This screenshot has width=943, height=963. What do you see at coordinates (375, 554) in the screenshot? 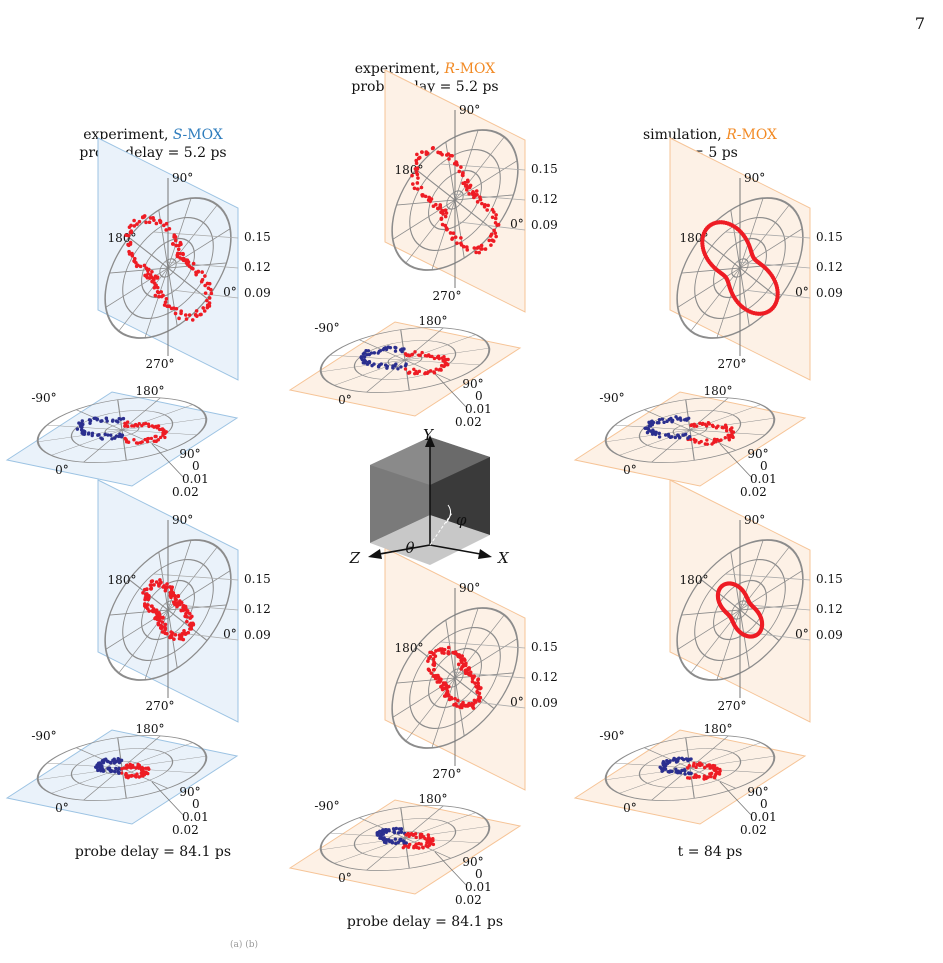
I see `z-arrowhead` at bounding box center [375, 554].